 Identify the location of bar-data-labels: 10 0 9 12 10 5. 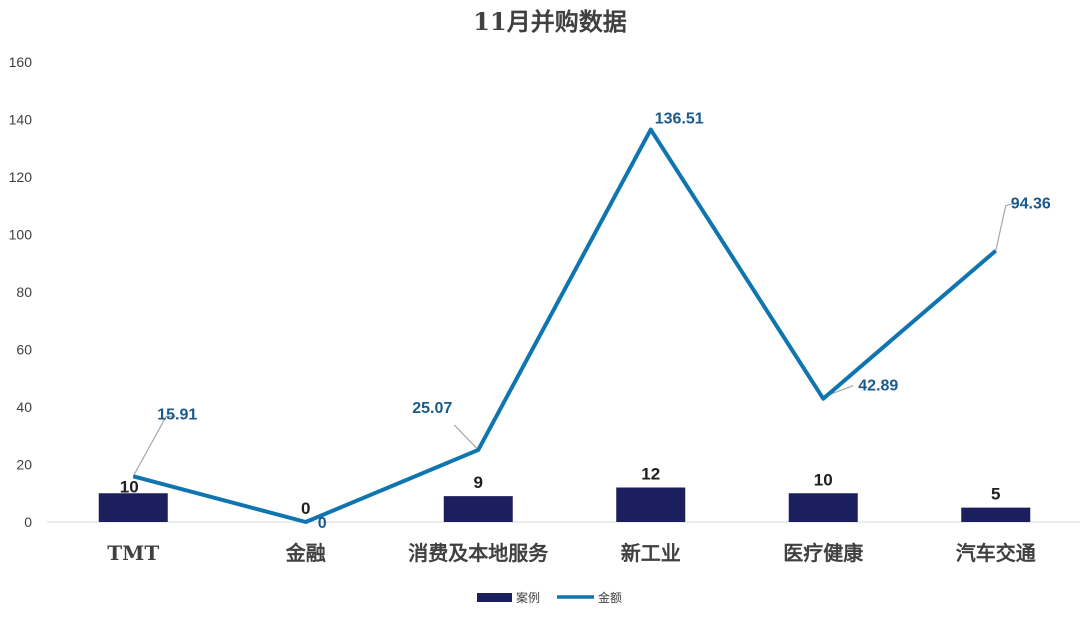
(560, 492).